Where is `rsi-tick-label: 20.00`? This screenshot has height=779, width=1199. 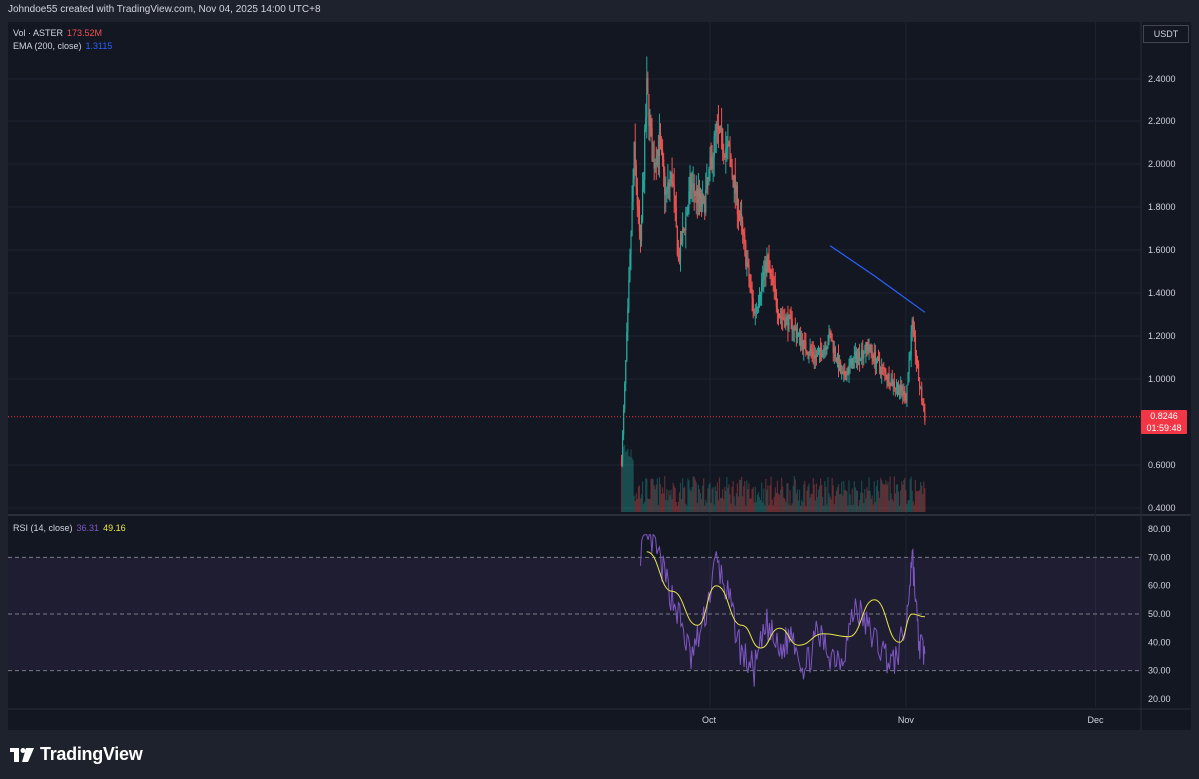
rsi-tick-label: 20.00 is located at coordinates (1159, 699).